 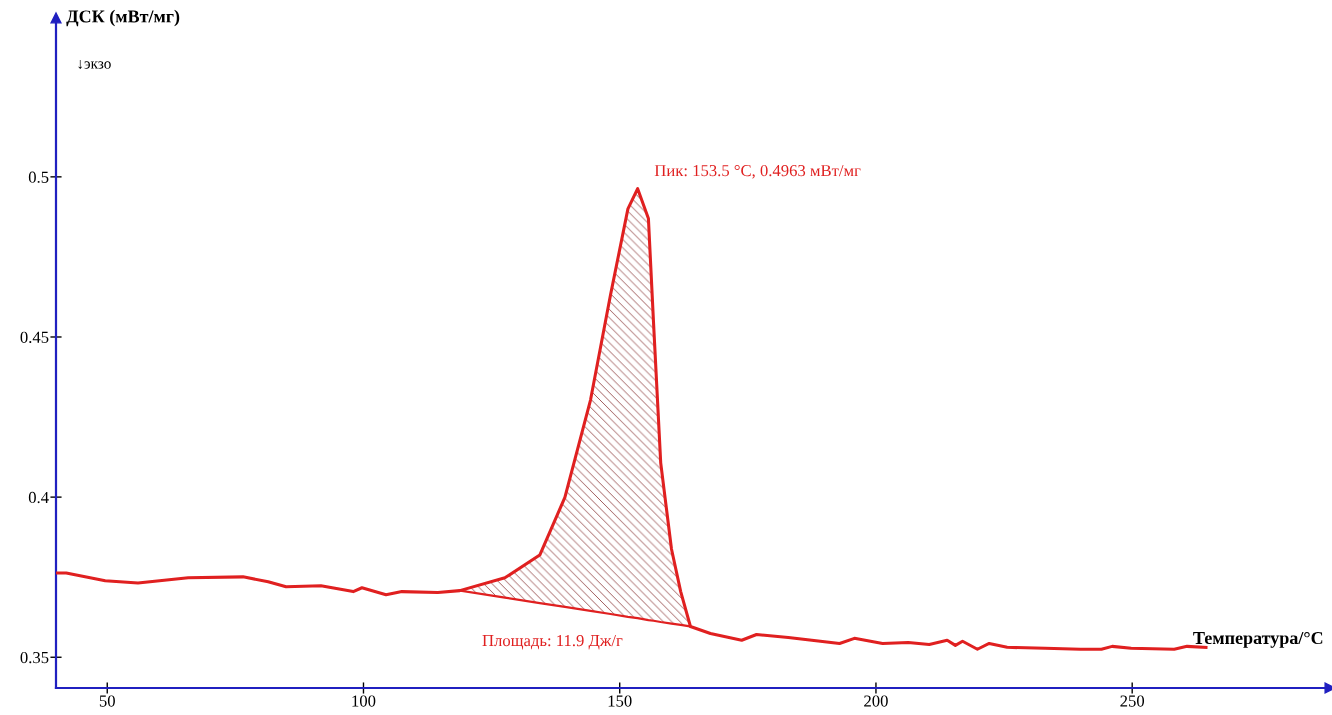 What do you see at coordinates (876, 701) in the screenshot?
I see `x-tick-label: 200` at bounding box center [876, 701].